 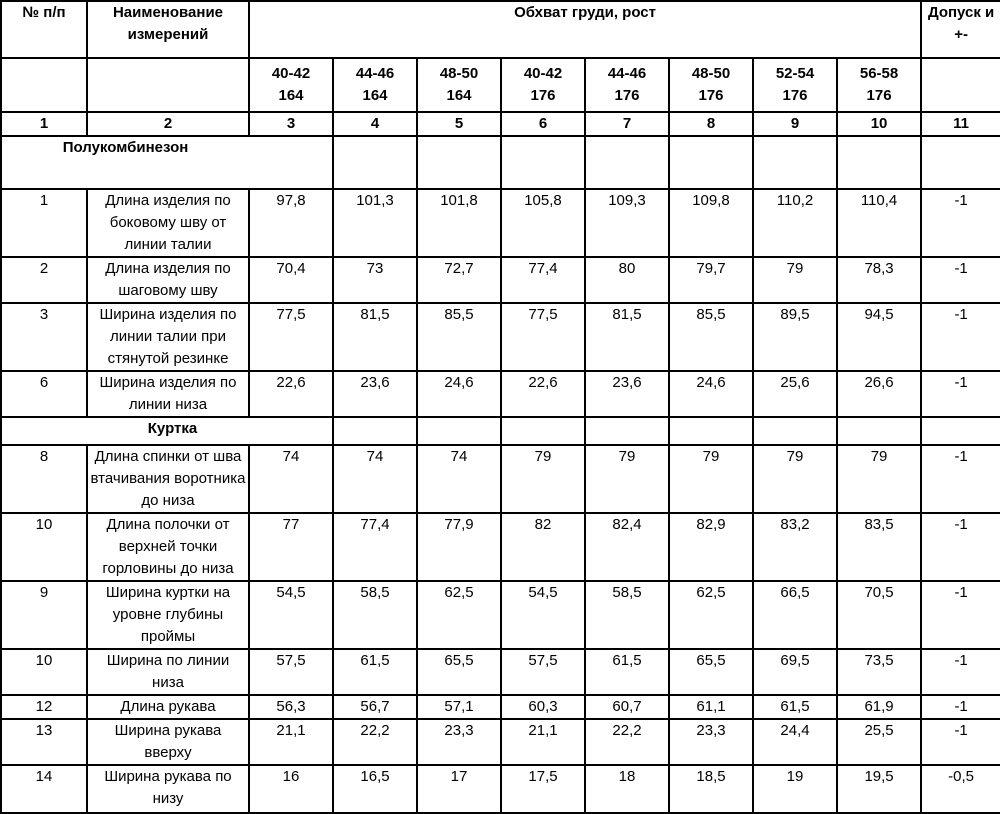 I want to click on size-height: 176, so click(x=795, y=95).